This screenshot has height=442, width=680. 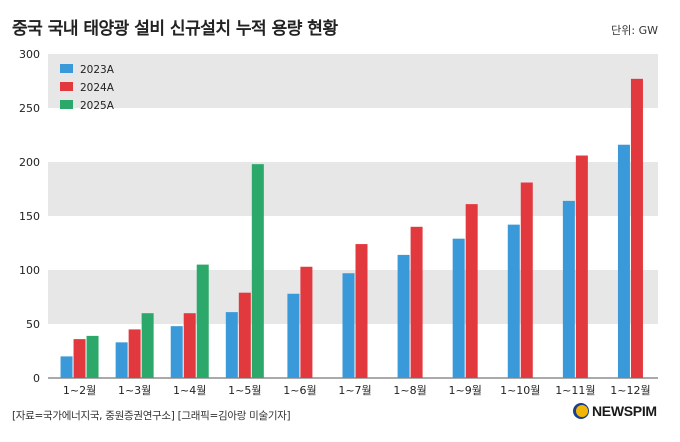 I want to click on x-tick-label: 1~5월, so click(x=244, y=390).